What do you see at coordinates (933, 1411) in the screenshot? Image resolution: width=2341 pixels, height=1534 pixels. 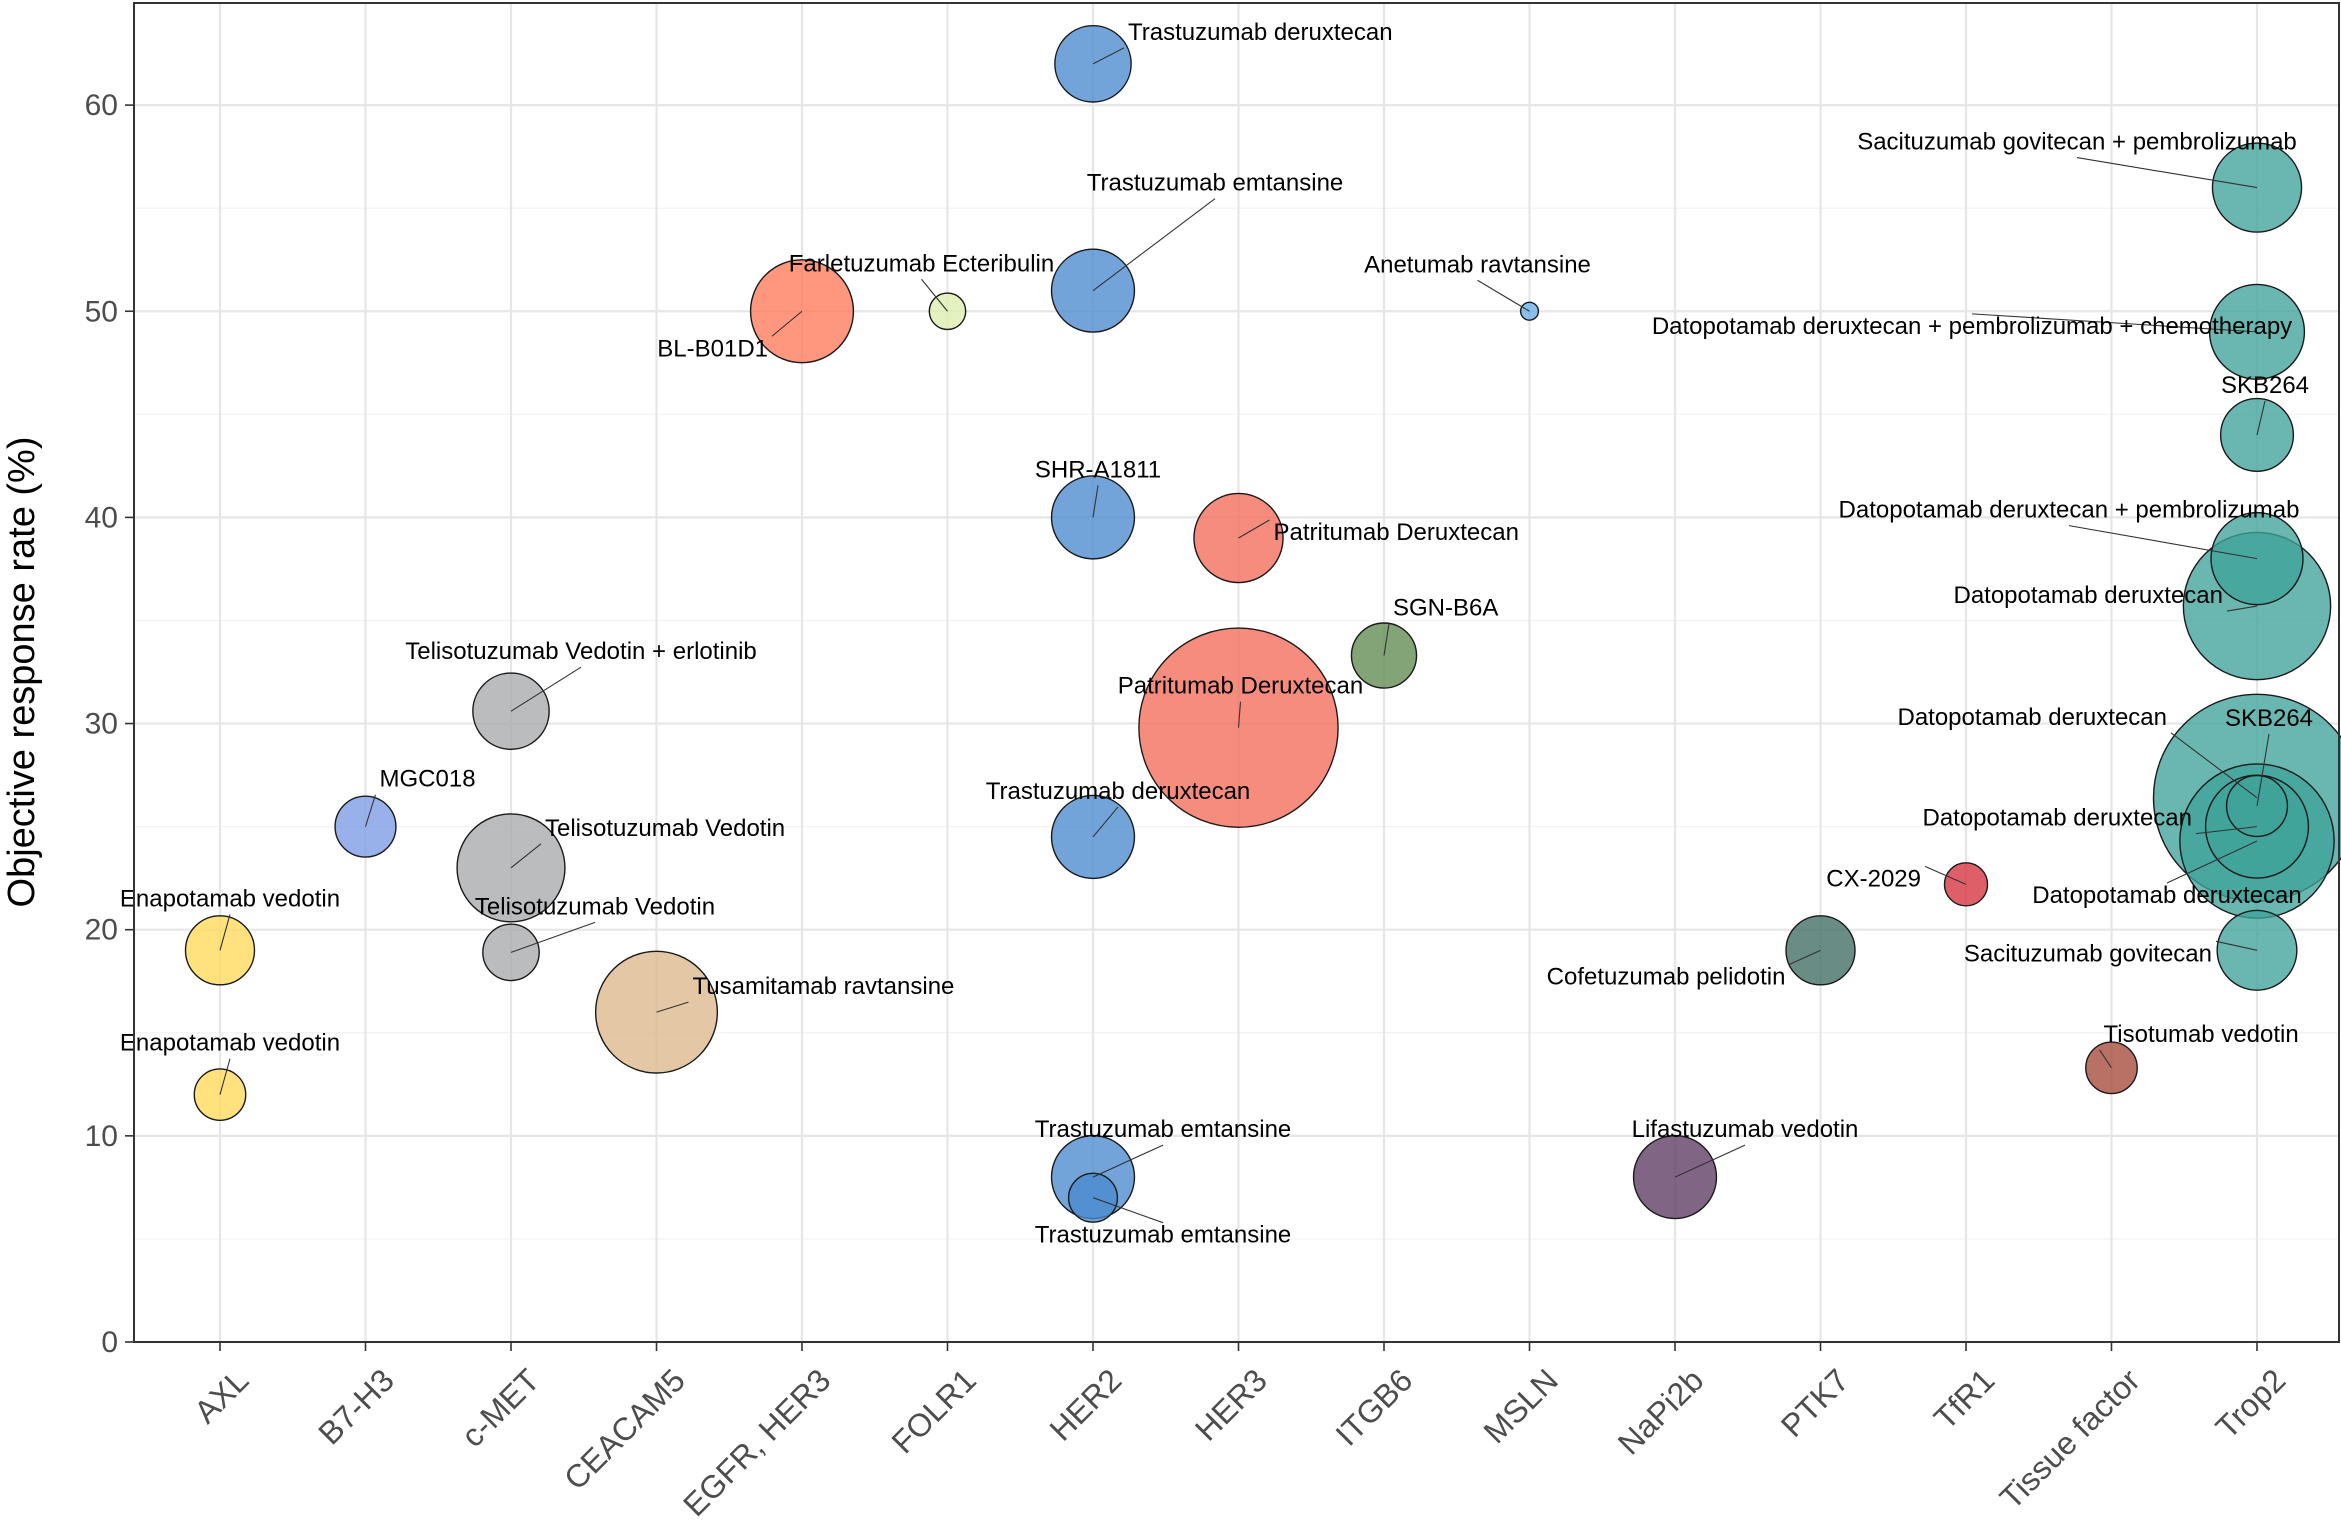 I see `x-tick-label: FOLR1` at bounding box center [933, 1411].